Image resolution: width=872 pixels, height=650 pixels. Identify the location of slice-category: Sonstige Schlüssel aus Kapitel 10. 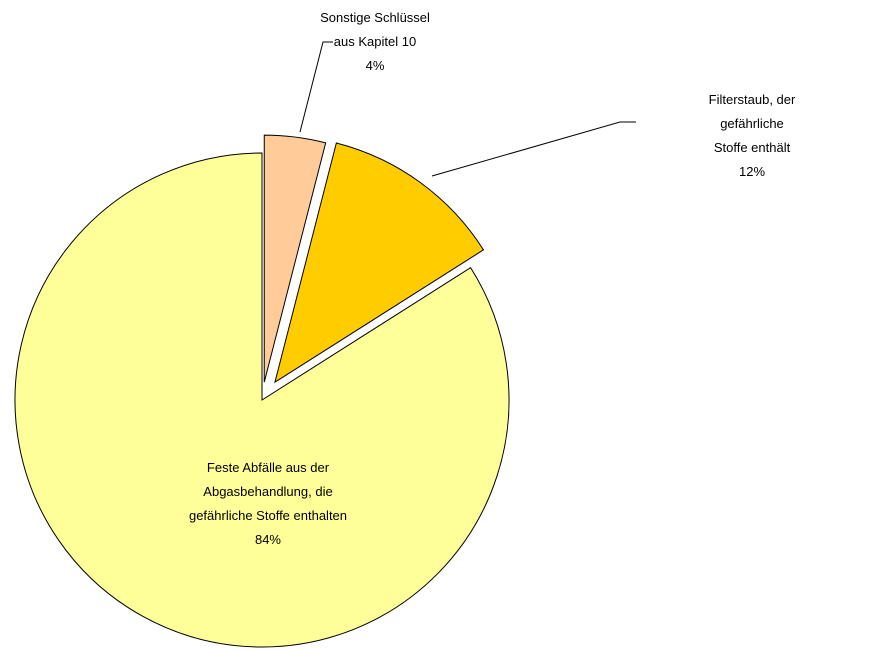
(375, 29).